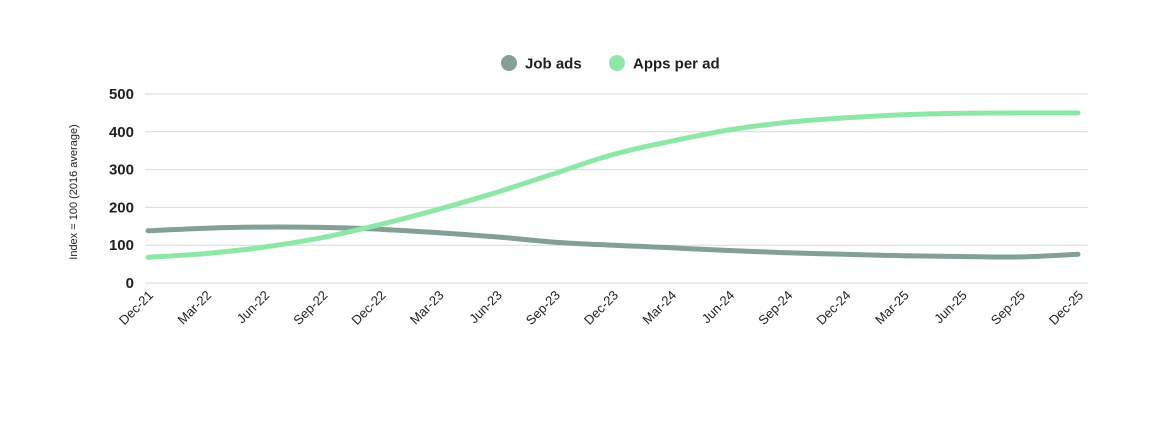 The height and width of the screenshot is (428, 1172). I want to click on legend-label-apps-per-ad: Apps per ad, so click(676, 64).